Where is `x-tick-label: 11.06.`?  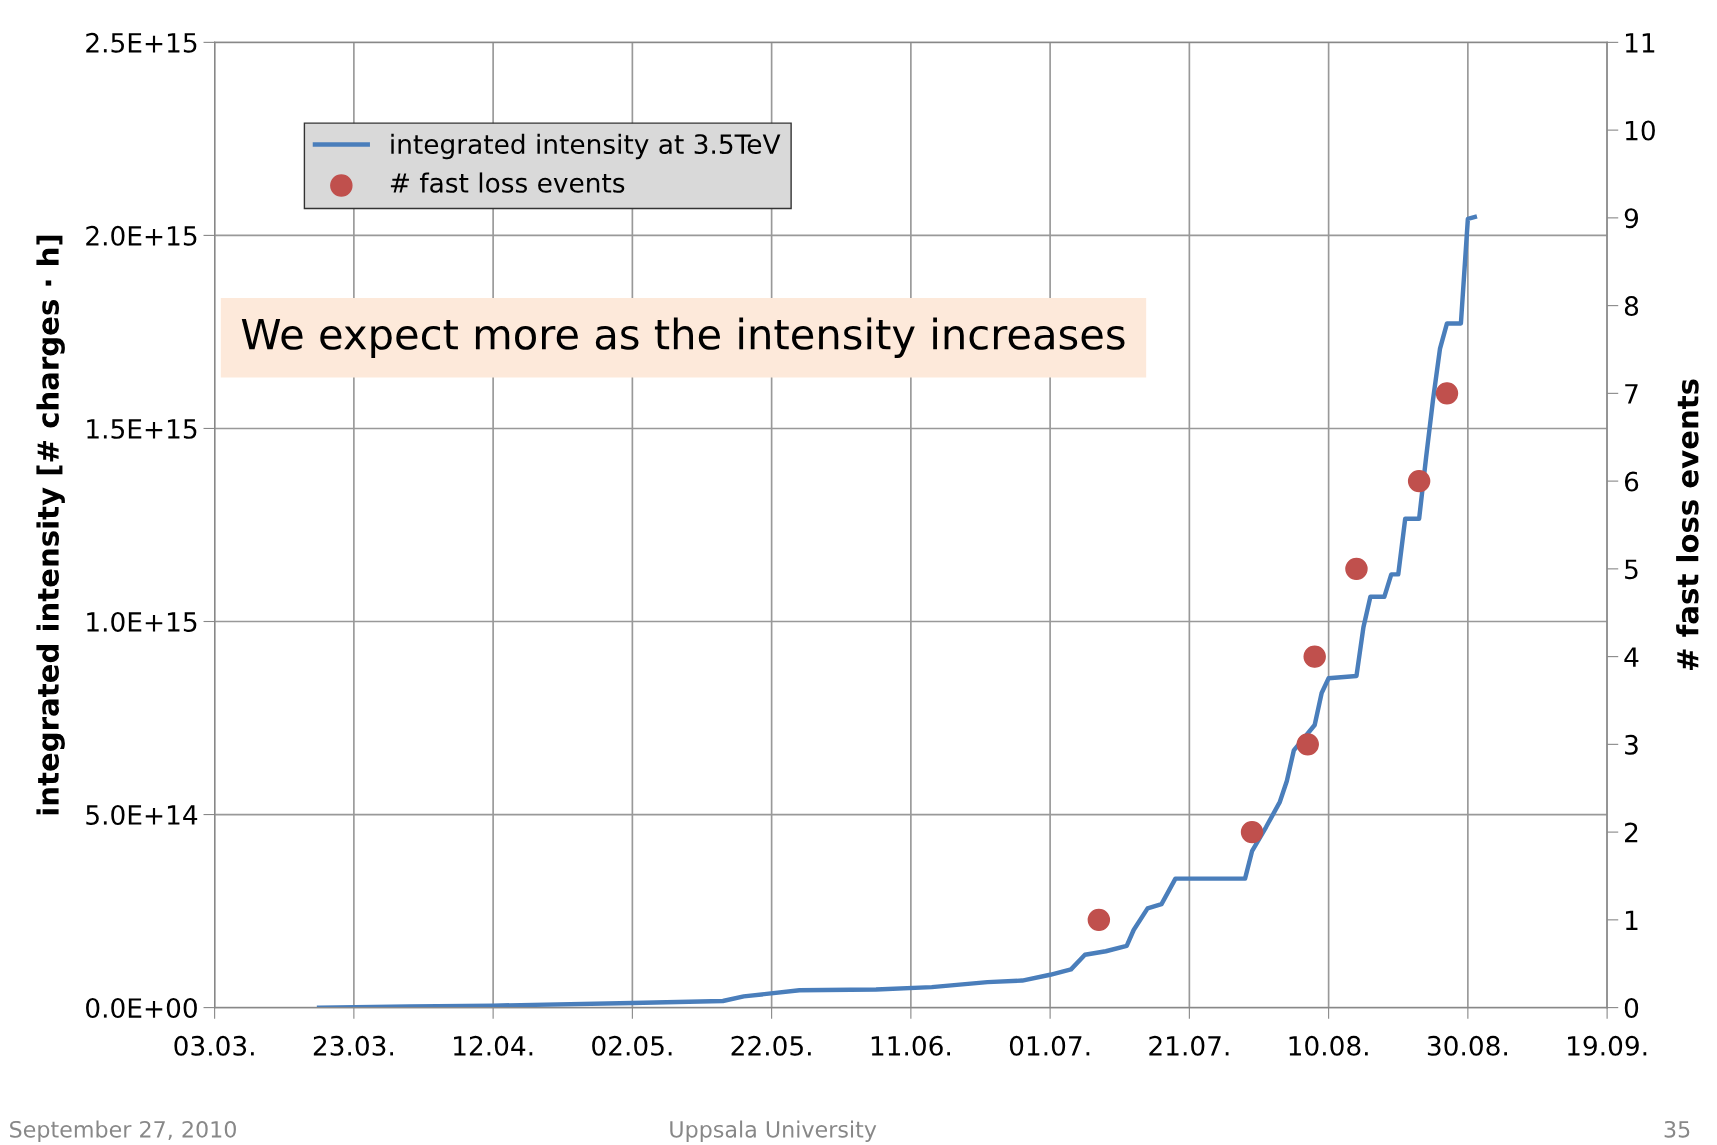
x-tick-label: 11.06. is located at coordinates (910, 1045).